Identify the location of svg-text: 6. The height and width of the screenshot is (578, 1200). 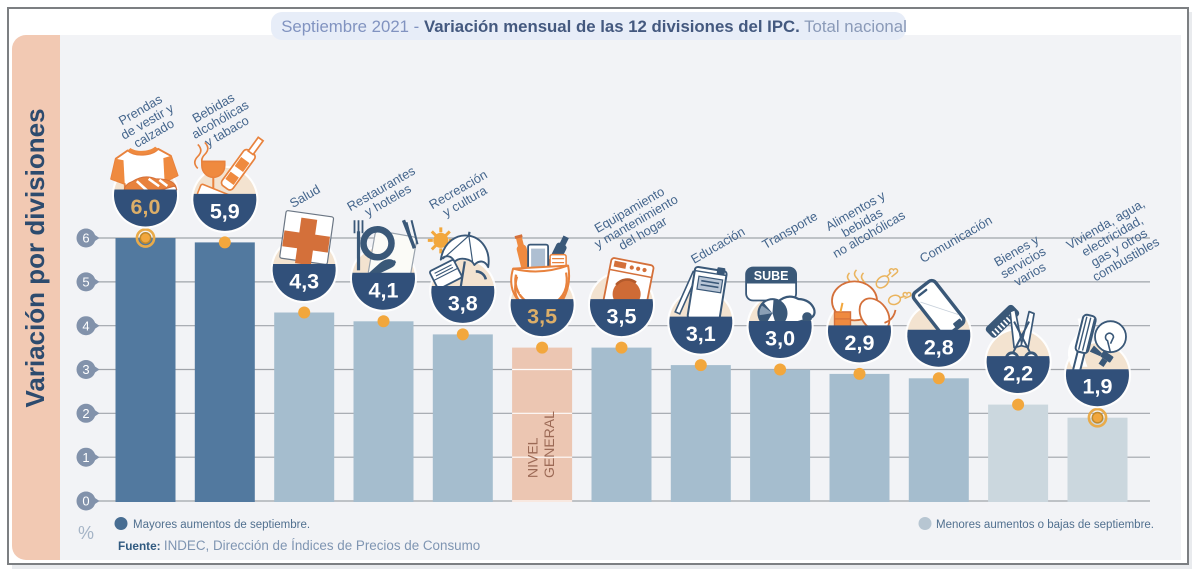
(85, 238).